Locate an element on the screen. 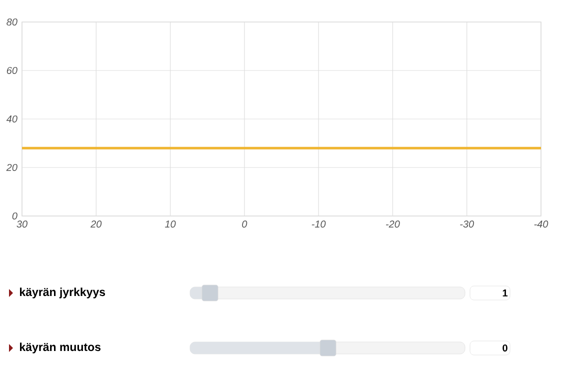  text: 1 is located at coordinates (505, 293).